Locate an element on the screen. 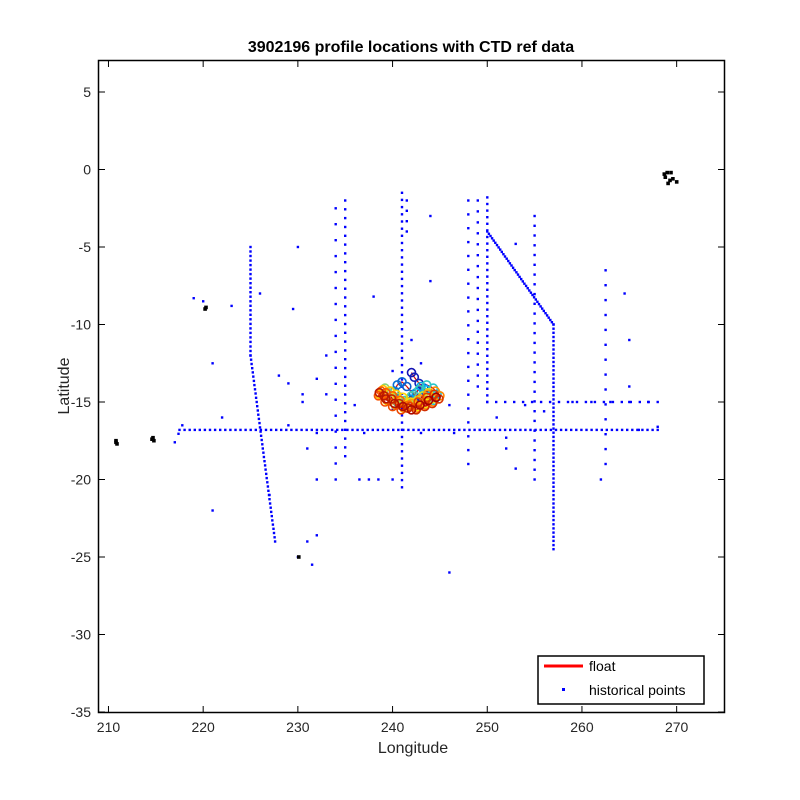 This screenshot has height=800, width=800. float-profile-point is located at coordinates (381, 391).